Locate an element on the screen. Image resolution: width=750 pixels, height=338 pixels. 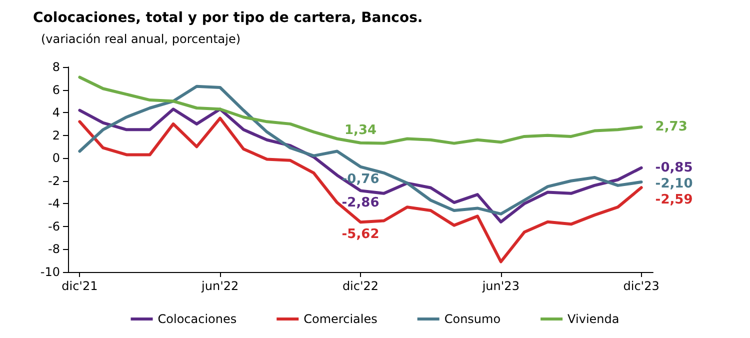
x-tick-label: dic'21 is located at coordinates (80, 286).